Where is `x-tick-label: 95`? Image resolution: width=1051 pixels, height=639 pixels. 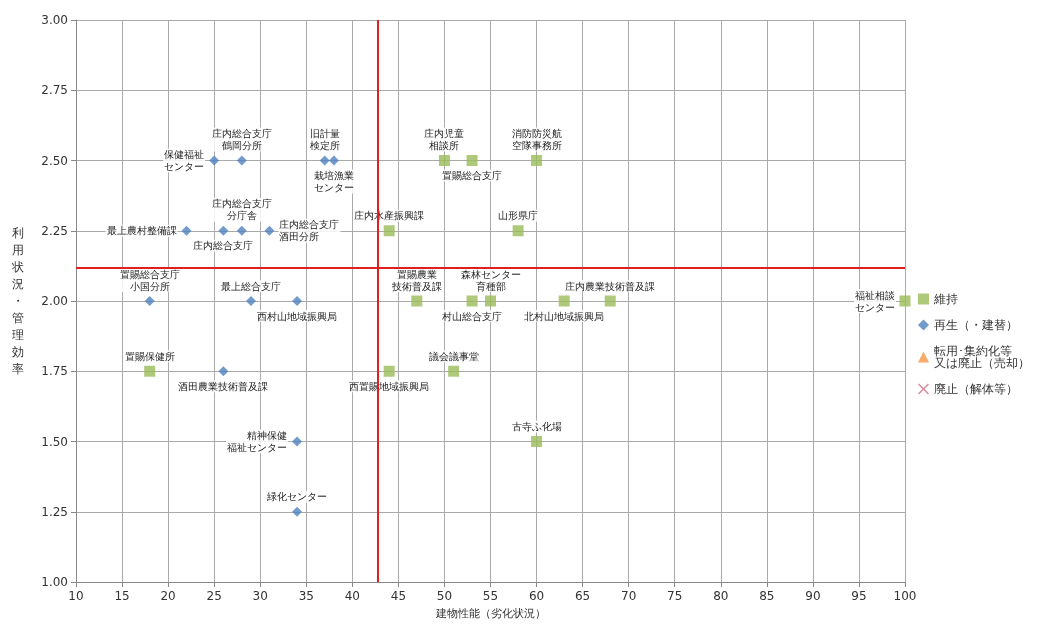
x-tick-label: 95 is located at coordinates (859, 596).